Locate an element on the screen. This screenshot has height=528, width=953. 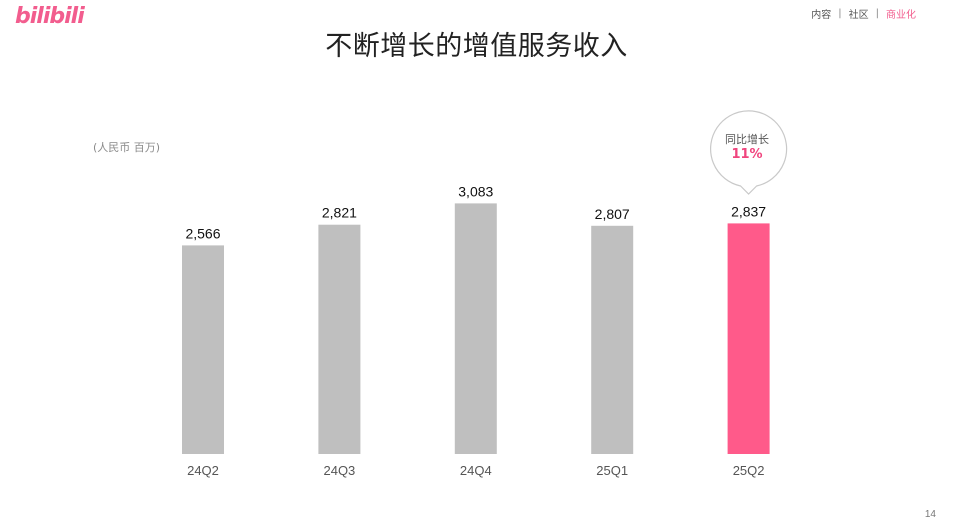
bar-25Q2 is located at coordinates (748, 338).